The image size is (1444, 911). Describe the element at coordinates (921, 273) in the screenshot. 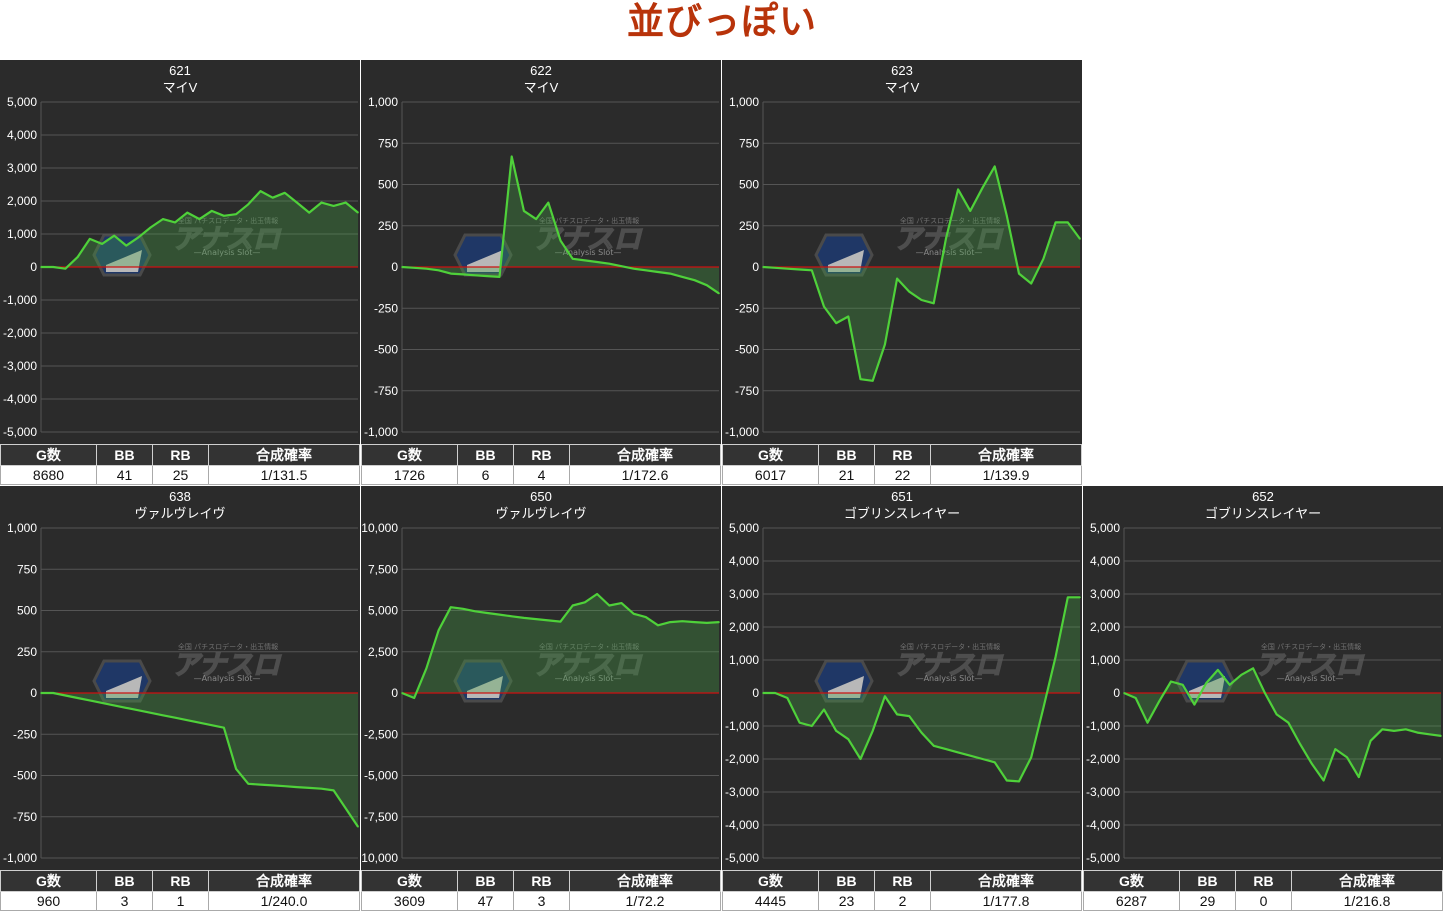

I see `series-area` at that location.